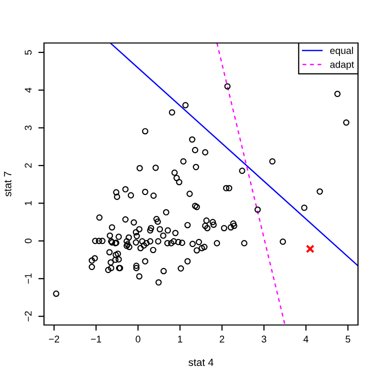  Describe the element at coordinates (138, 339) in the screenshot. I see `x-tick-label: 0` at that location.